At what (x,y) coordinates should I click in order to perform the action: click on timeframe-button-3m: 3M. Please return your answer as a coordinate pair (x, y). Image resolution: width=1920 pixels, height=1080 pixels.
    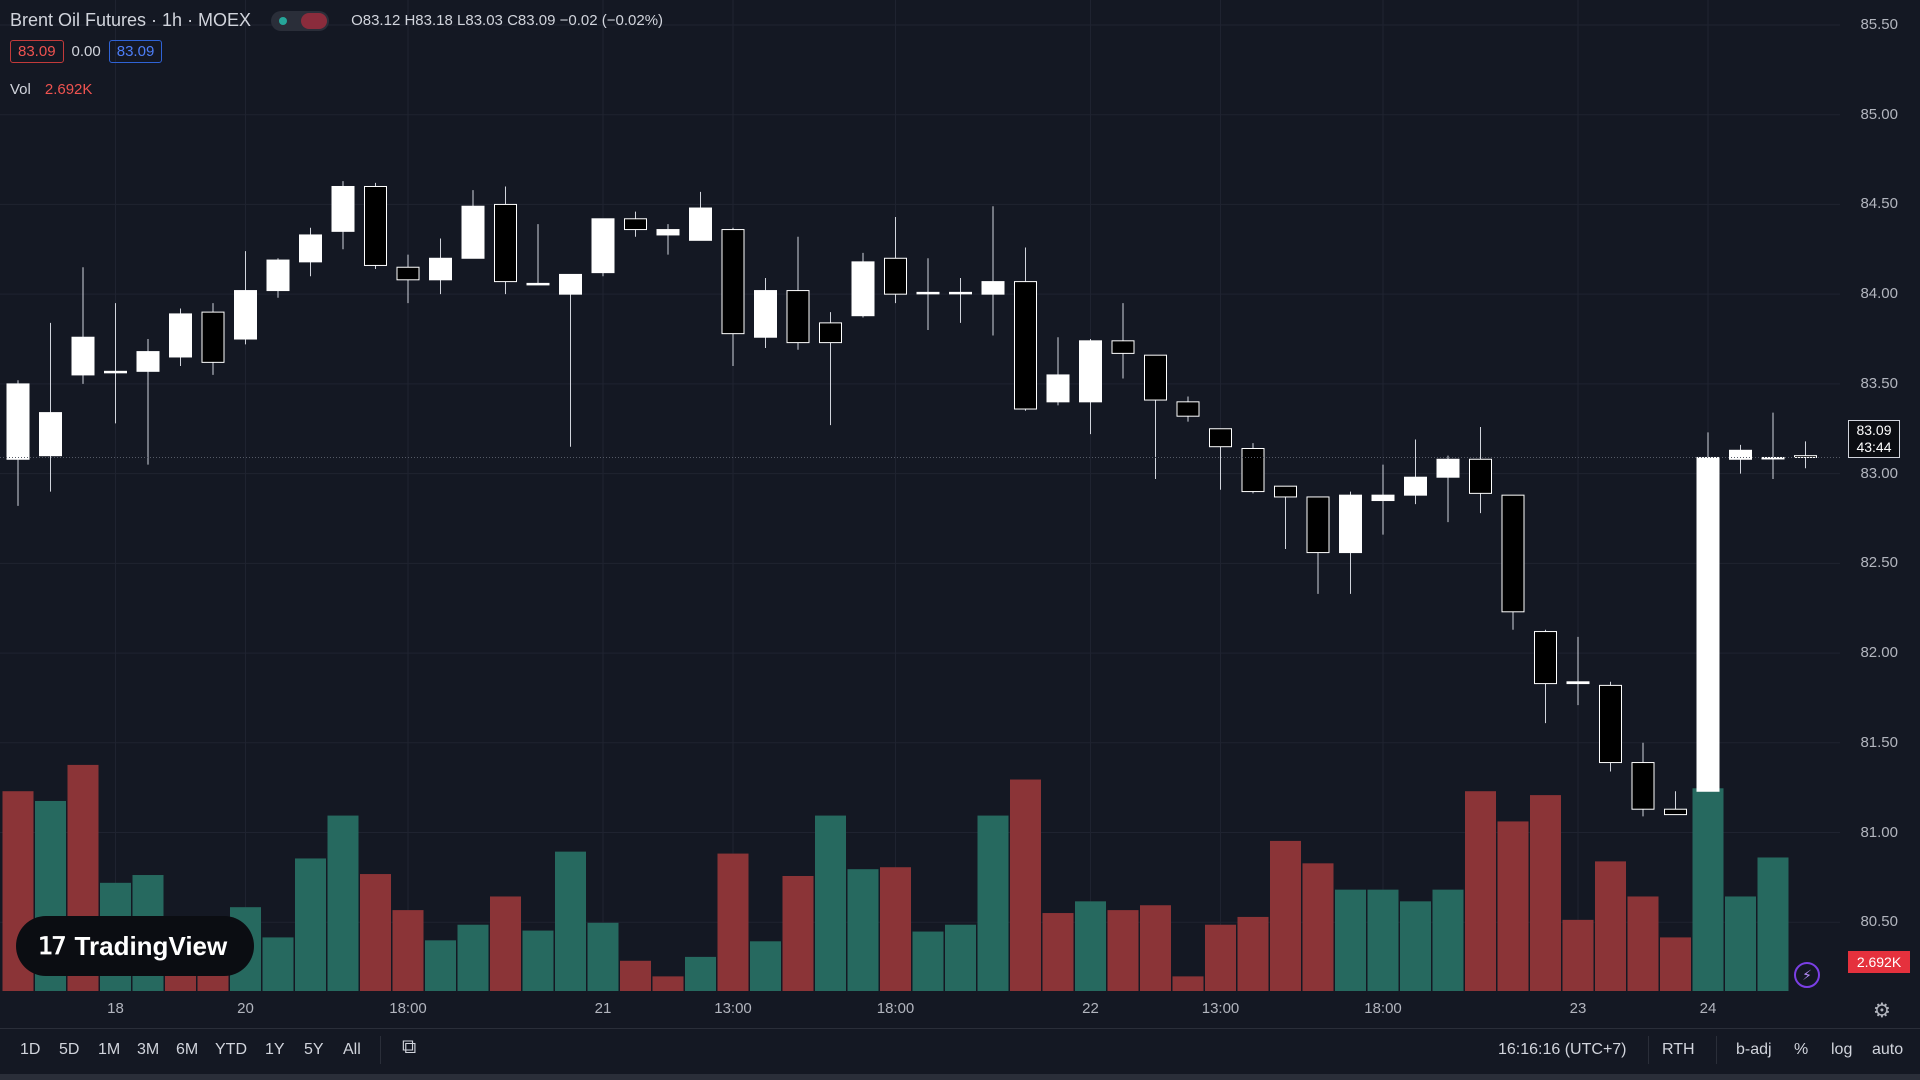
    Looking at the image, I should click on (148, 1049).